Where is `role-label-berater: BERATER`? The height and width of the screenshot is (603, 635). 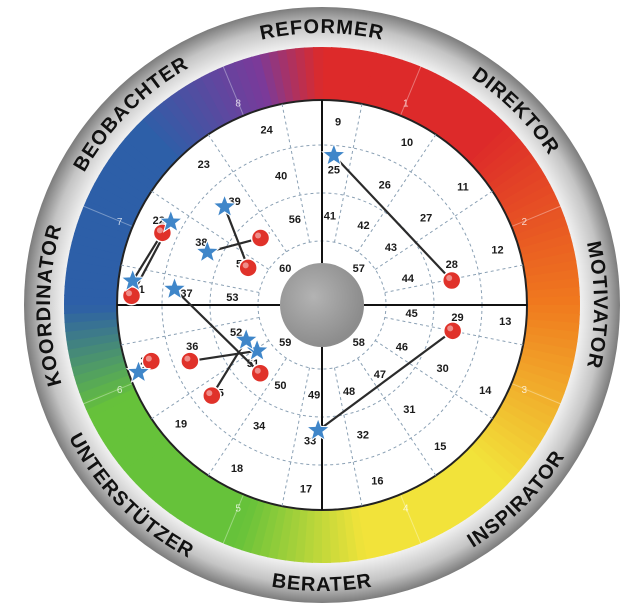 role-label-berater: BERATER is located at coordinates (321, 583).